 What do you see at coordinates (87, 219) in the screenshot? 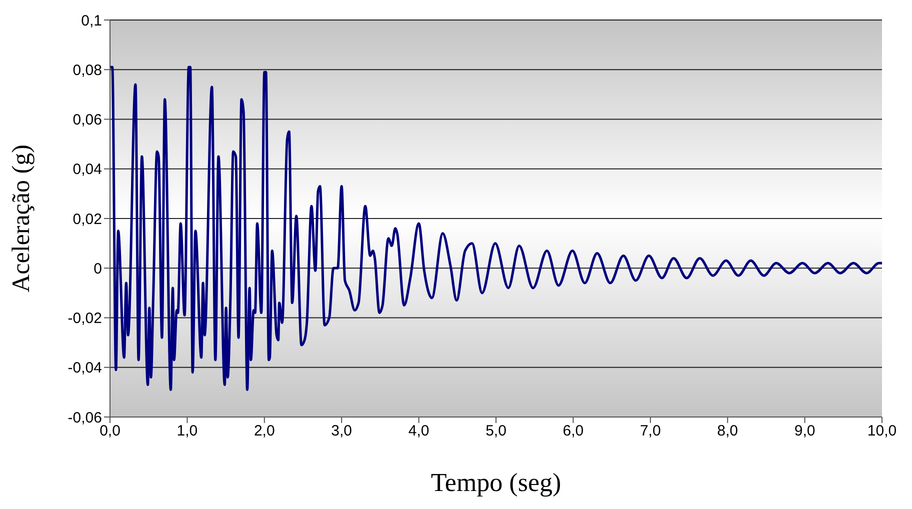
I see `y-tick-label: 0,02` at bounding box center [87, 219].